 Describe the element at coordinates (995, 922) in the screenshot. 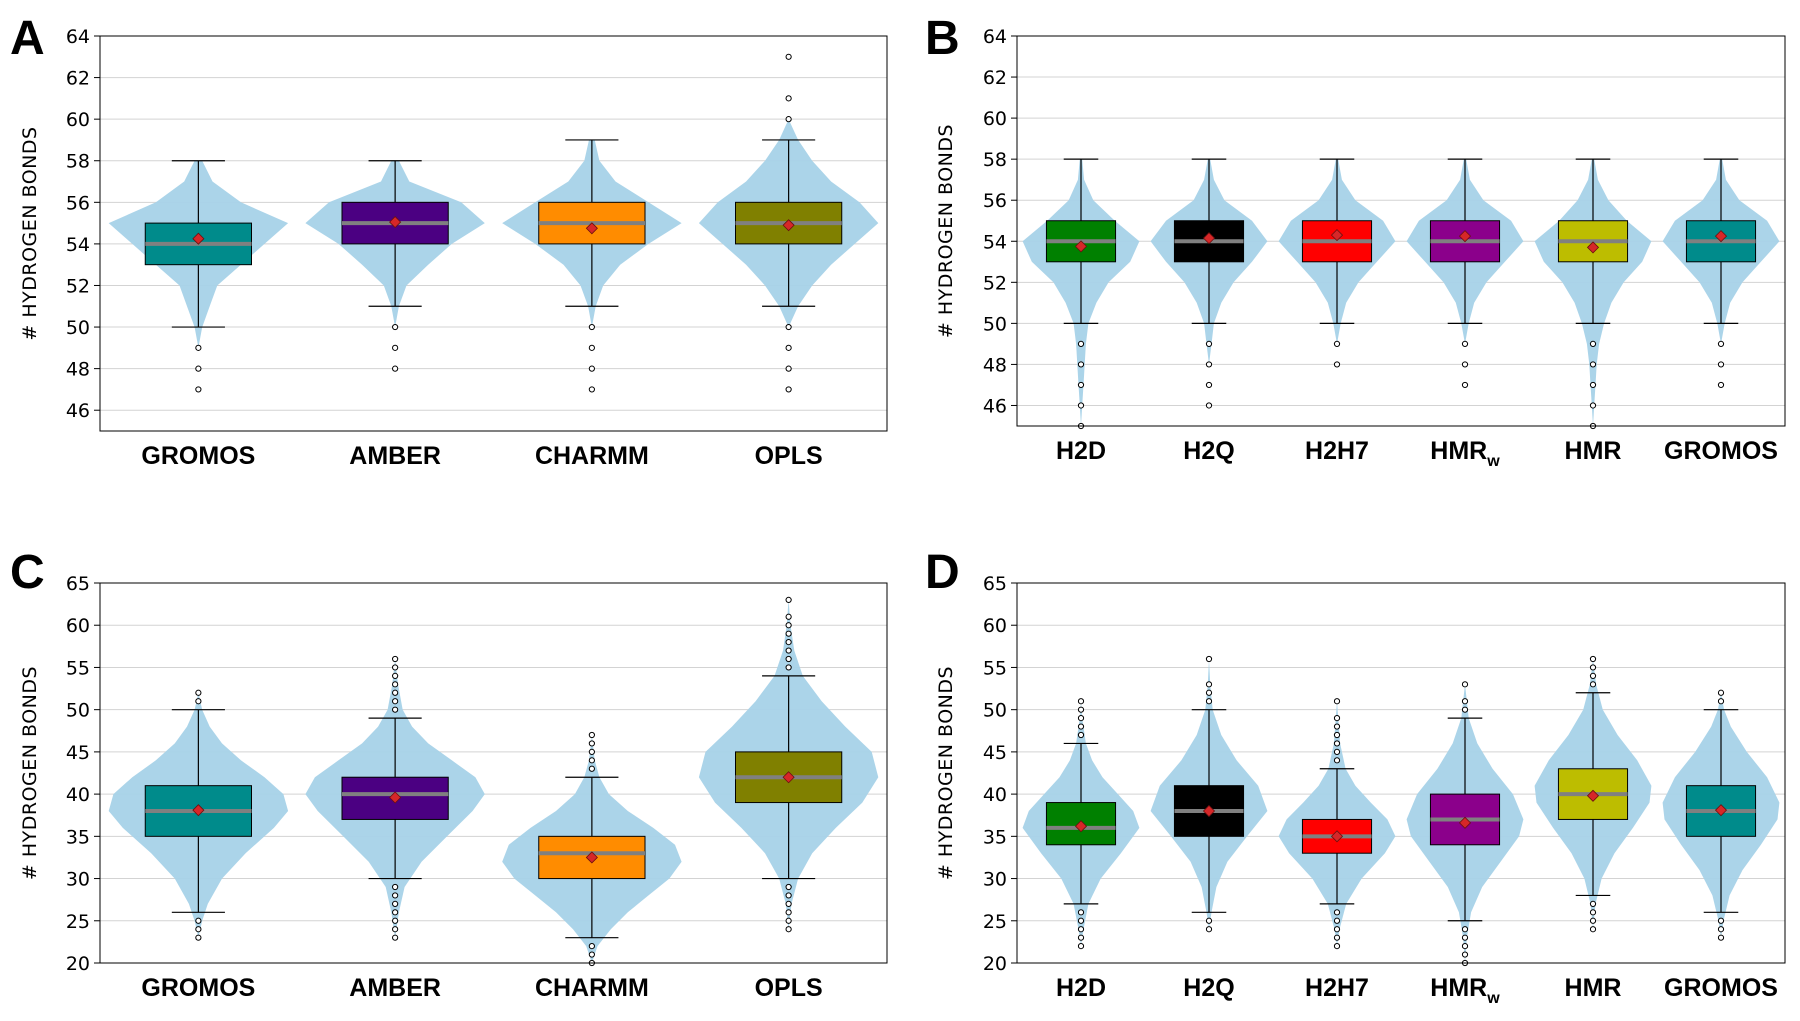

I see `ytick-label: 25` at that location.